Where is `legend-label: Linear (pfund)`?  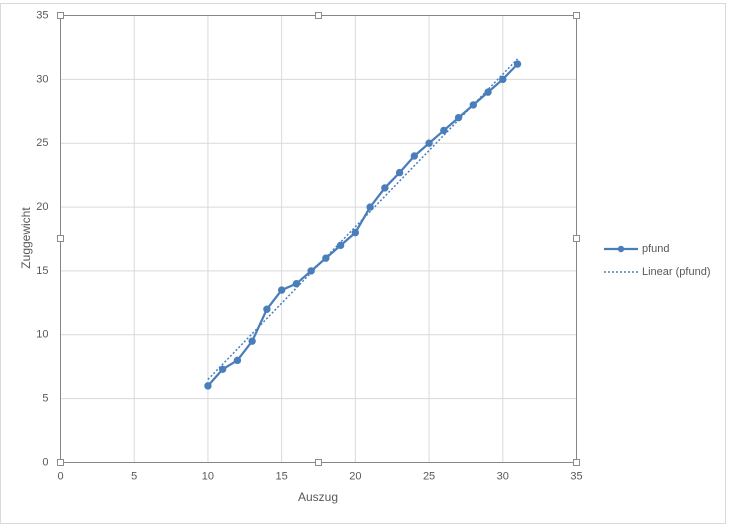 legend-label: Linear (pfund) is located at coordinates (676, 272).